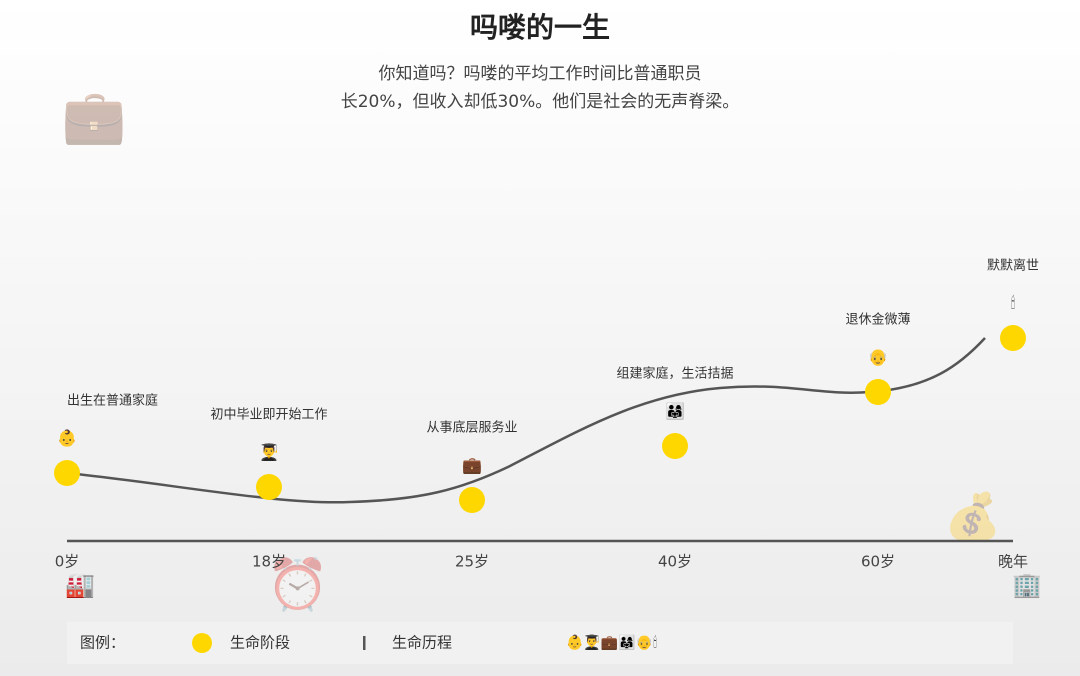 The image size is (1080, 676). I want to click on stage-label: 默默离世, so click(1013, 266).